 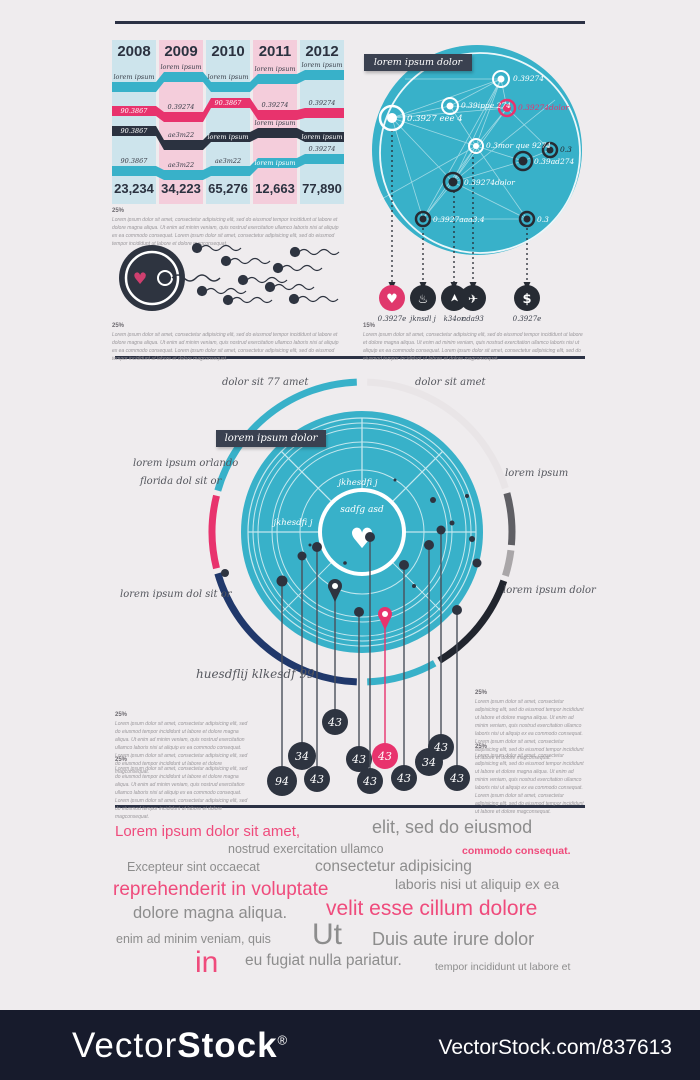 What do you see at coordinates (176, 594) in the screenshot?
I see `ring-label: lorem ipsum dol sit or` at bounding box center [176, 594].